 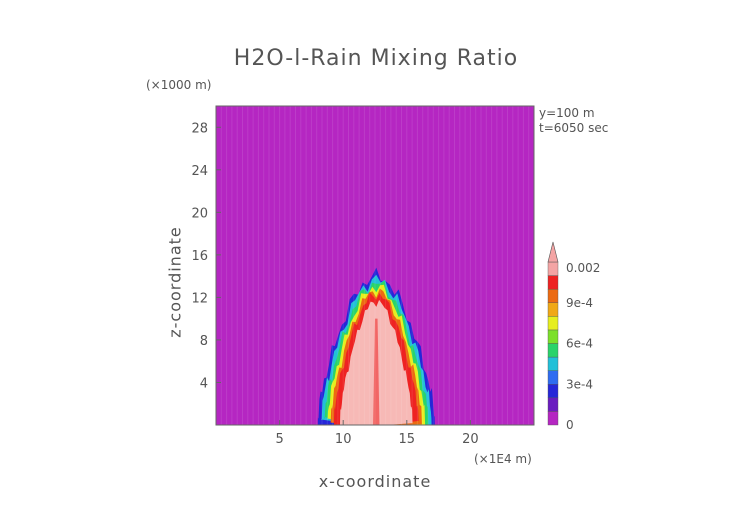 What do you see at coordinates (199, 213) in the screenshot?
I see `y-tick-label: 20` at bounding box center [199, 213].